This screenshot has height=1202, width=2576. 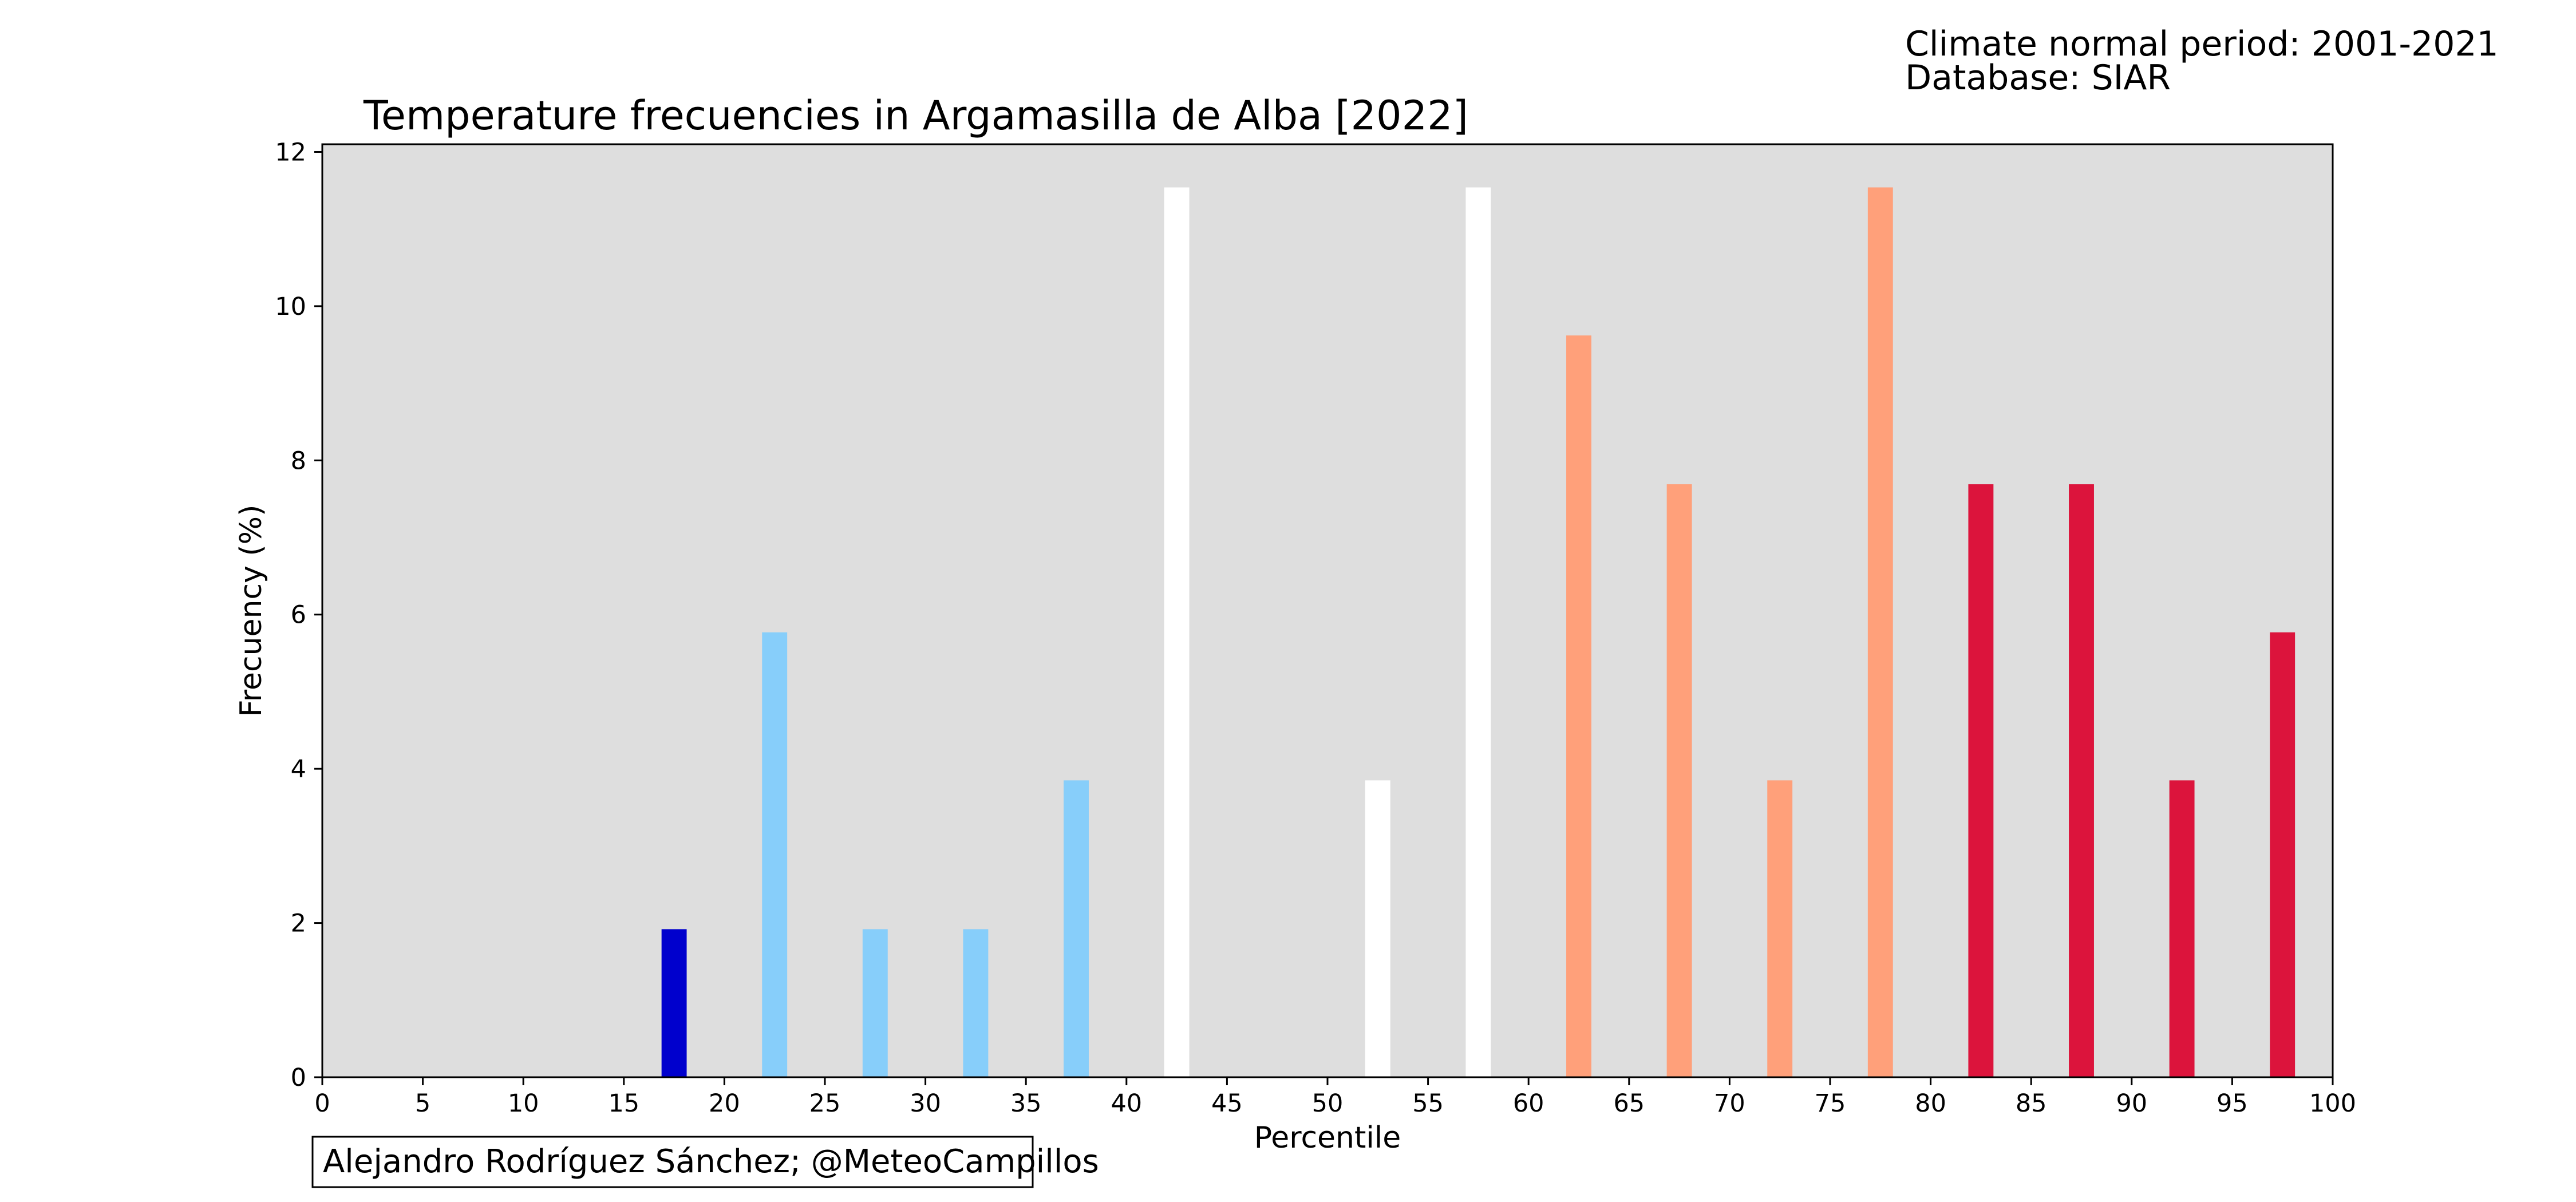 I want to click on climate-normal-period-note: Climate normal period: 2001-2021, so click(x=2202, y=44).